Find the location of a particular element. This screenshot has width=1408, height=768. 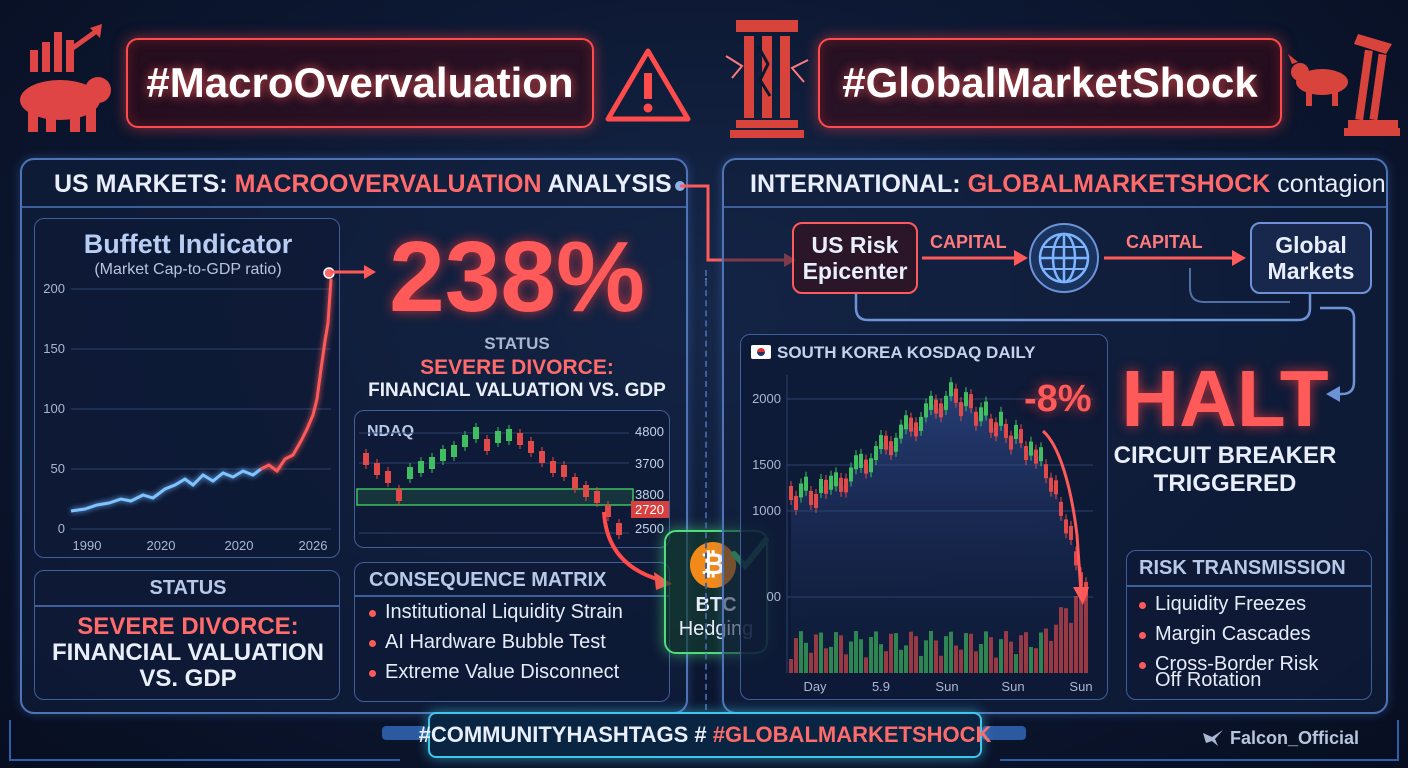

buffett-title: Buffett Indicator is located at coordinates (188, 244).